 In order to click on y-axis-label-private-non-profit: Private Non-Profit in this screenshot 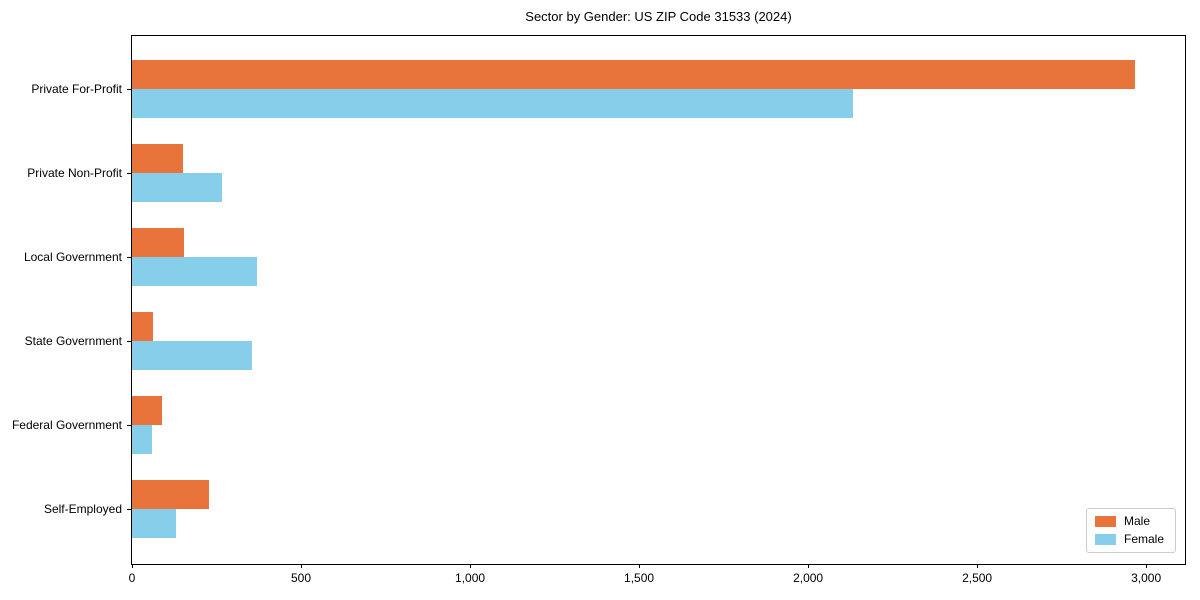, I will do `click(74, 172)`.